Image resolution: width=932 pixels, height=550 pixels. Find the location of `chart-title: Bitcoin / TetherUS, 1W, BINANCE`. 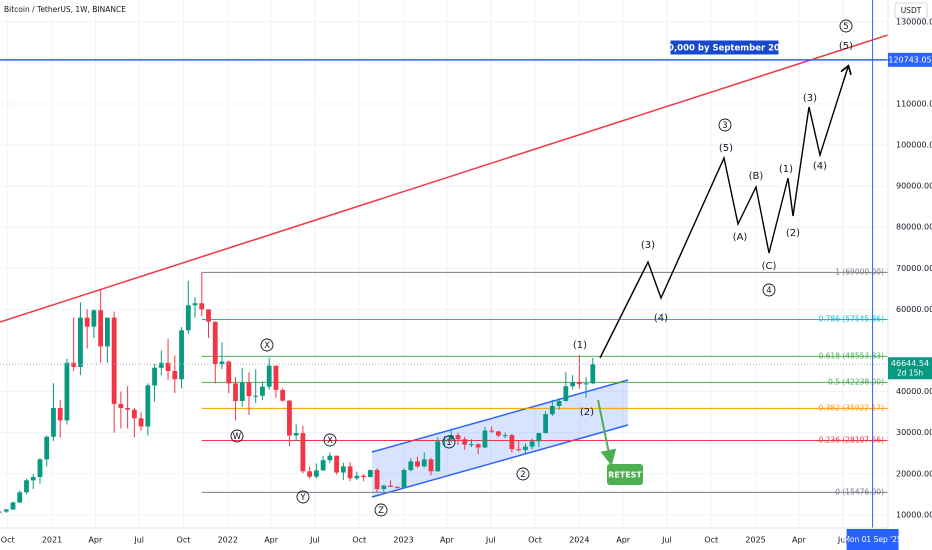

chart-title: Bitcoin / TetherUS, 1W, BINANCE is located at coordinates (65, 9).